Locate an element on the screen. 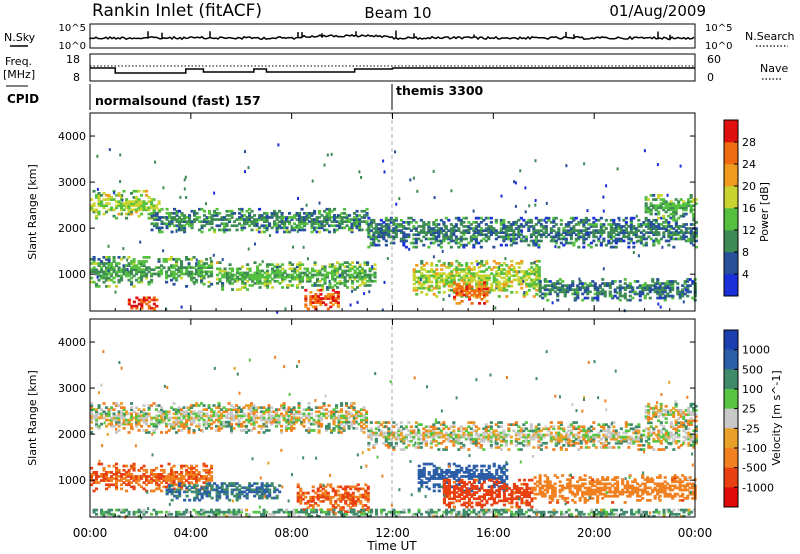 The width and height of the screenshot is (800, 554). y-tick-label: 4000 is located at coordinates (72, 136).